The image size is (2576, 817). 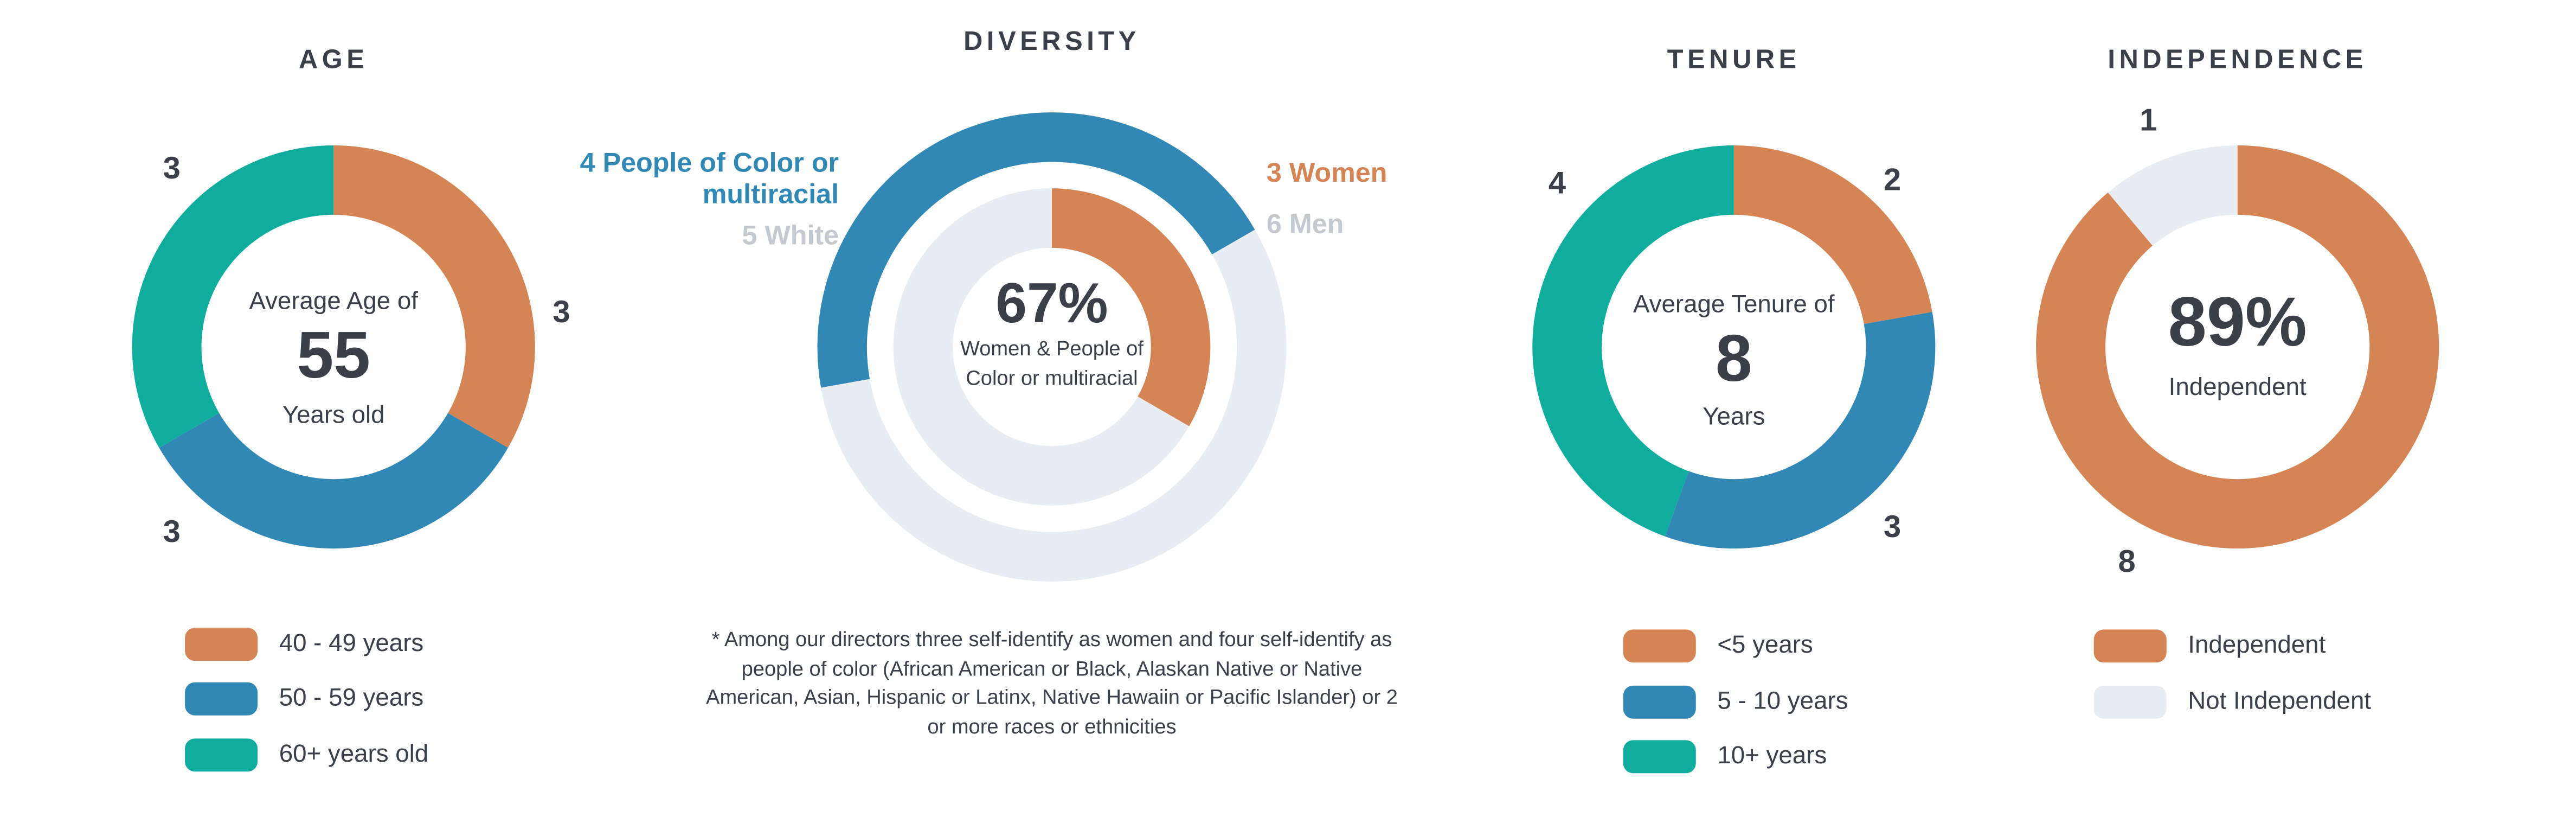 I want to click on center-text: 55, so click(x=334, y=355).